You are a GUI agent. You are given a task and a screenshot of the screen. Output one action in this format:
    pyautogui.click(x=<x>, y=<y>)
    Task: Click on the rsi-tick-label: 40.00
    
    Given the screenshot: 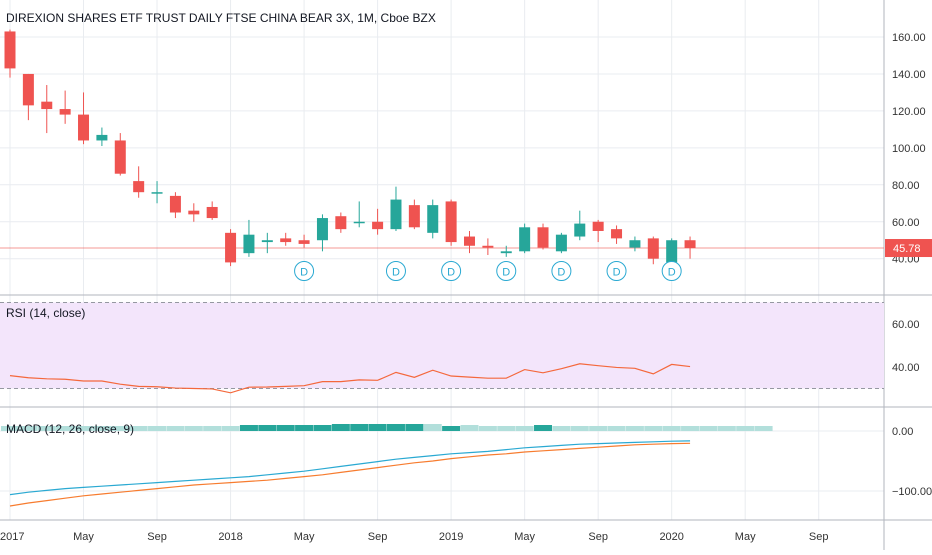 What is the action you would take?
    pyautogui.click(x=906, y=368)
    